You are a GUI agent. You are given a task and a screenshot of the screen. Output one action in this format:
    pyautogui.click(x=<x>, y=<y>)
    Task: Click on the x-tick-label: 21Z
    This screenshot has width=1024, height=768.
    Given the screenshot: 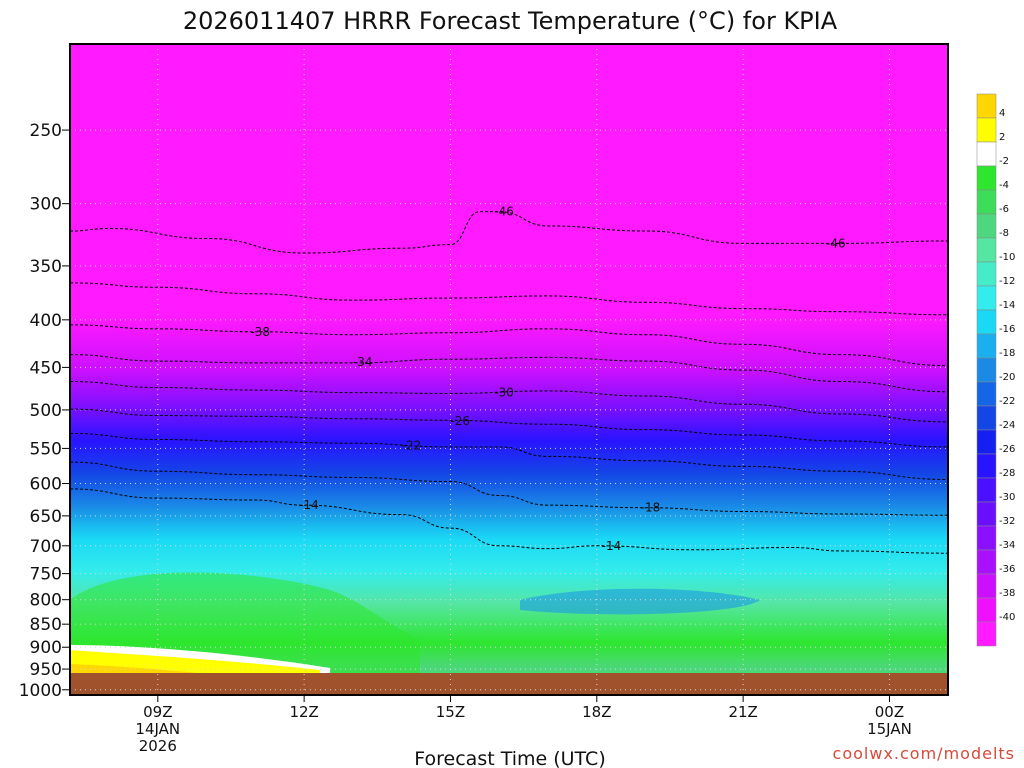 What is the action you would take?
    pyautogui.click(x=742, y=712)
    